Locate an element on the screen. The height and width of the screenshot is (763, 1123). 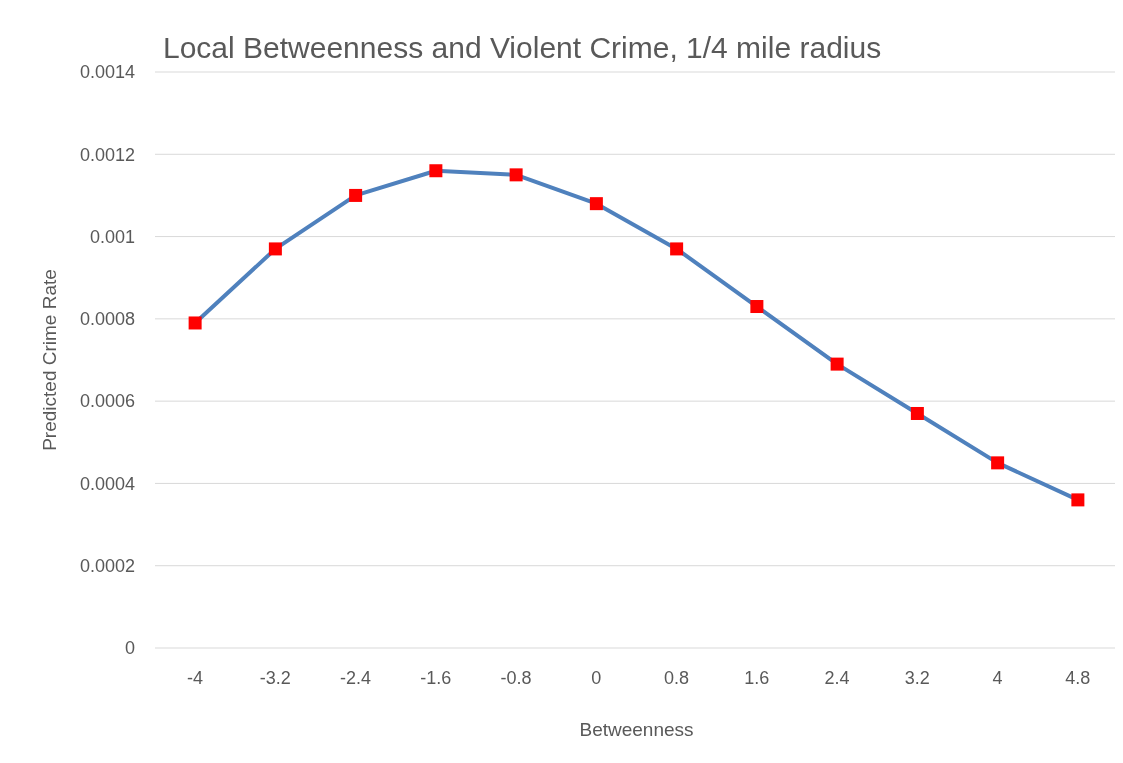
x-tick-label: 2.4 is located at coordinates (837, 678).